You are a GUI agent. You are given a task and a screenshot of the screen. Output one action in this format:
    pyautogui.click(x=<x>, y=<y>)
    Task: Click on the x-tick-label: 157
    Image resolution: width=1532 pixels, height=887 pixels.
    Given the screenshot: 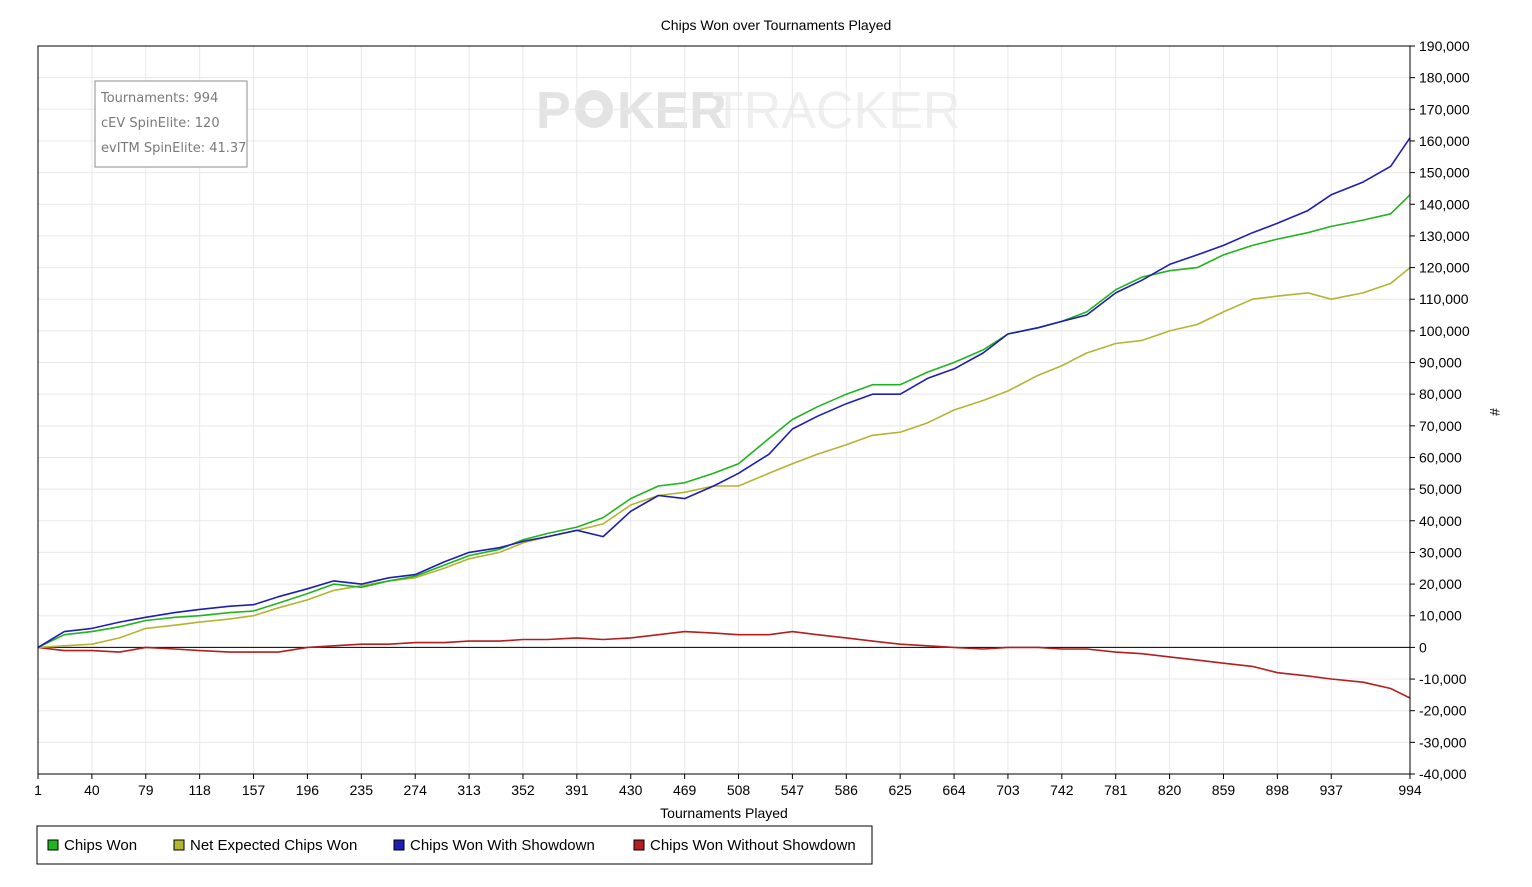 What is the action you would take?
    pyautogui.click(x=254, y=790)
    